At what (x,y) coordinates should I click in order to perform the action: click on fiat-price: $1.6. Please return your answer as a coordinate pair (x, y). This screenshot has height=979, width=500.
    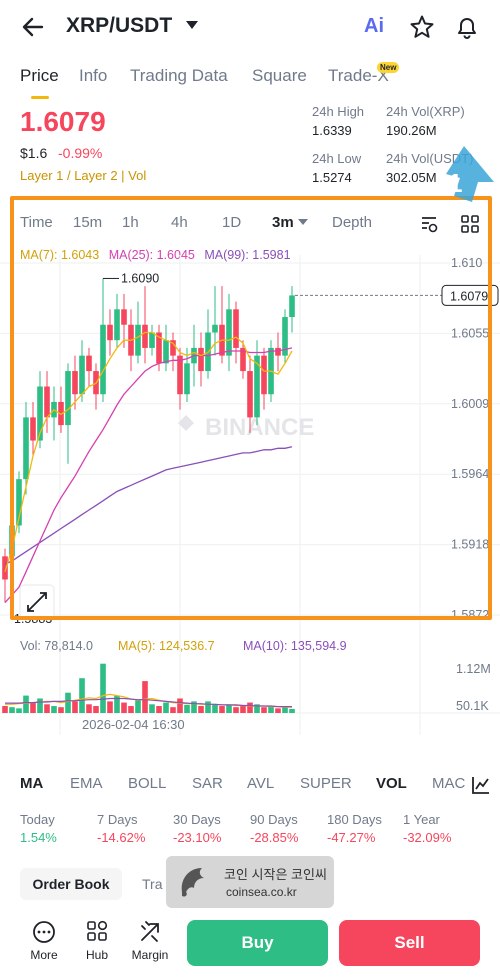
    Looking at the image, I should click on (34, 153).